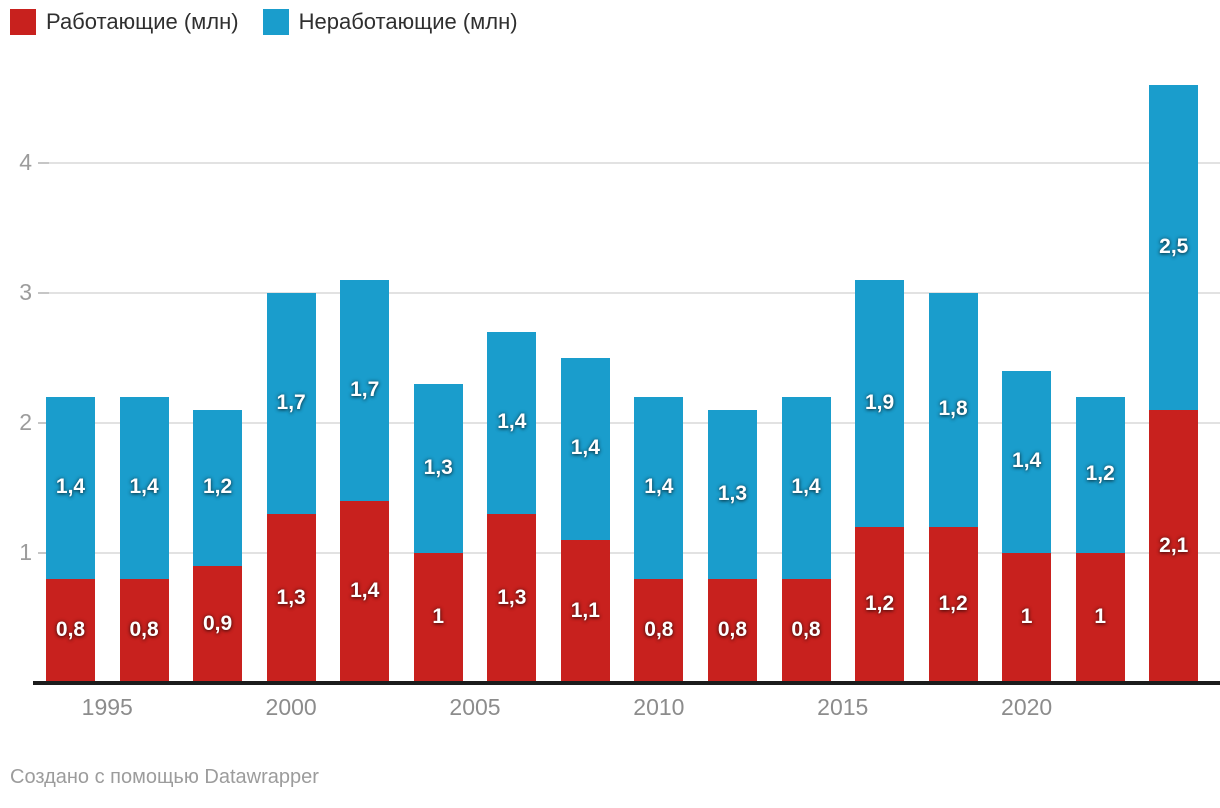 This screenshot has height=808, width=1220. I want to click on bar-segment-2022-working, so click(1100, 618).